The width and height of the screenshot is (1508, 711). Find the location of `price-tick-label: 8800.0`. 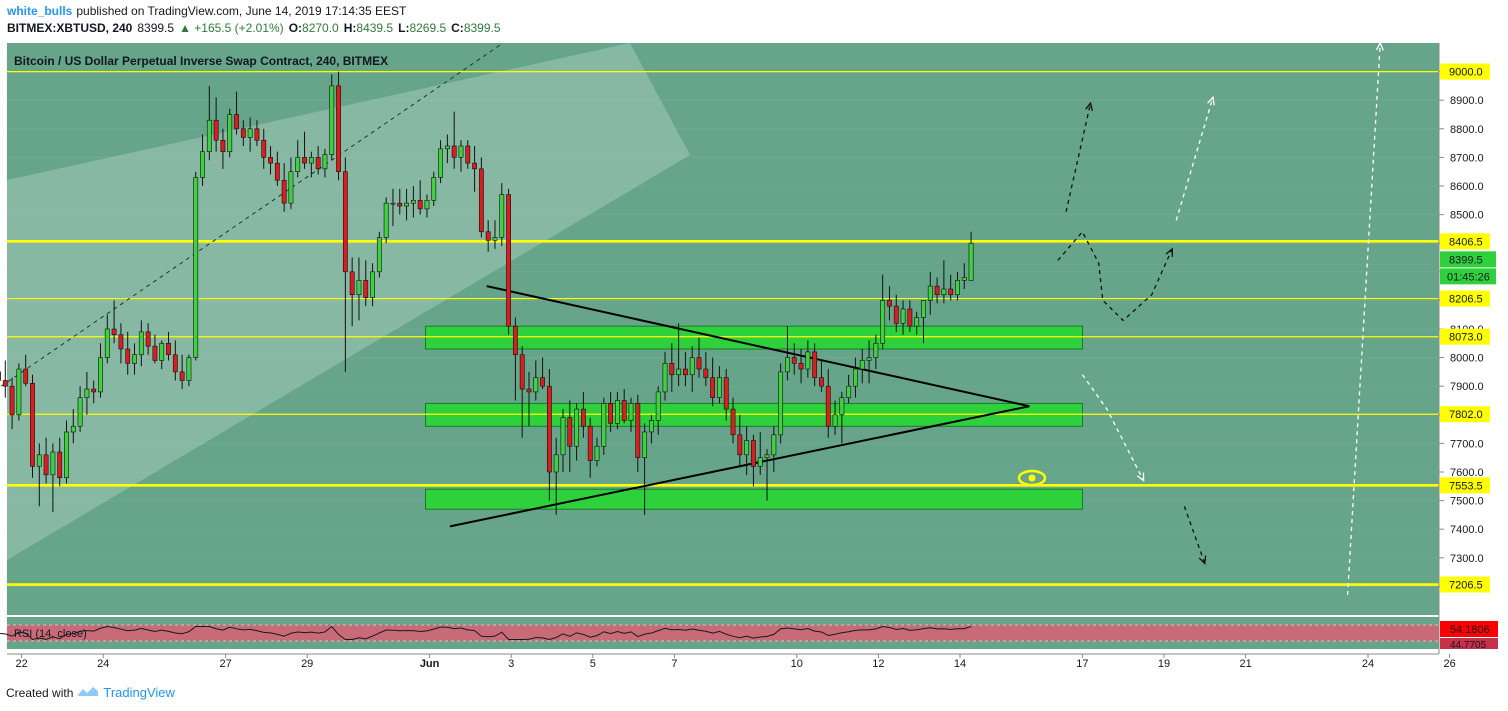

price-tick-label: 8800.0 is located at coordinates (1467, 130).